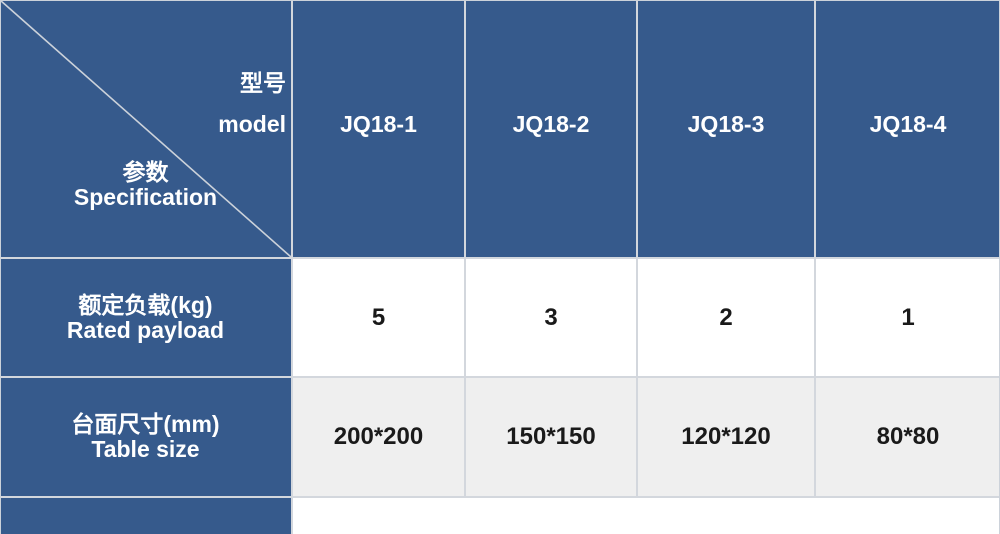  I want to click on payload-value-jq18-2: 3, so click(551, 317).